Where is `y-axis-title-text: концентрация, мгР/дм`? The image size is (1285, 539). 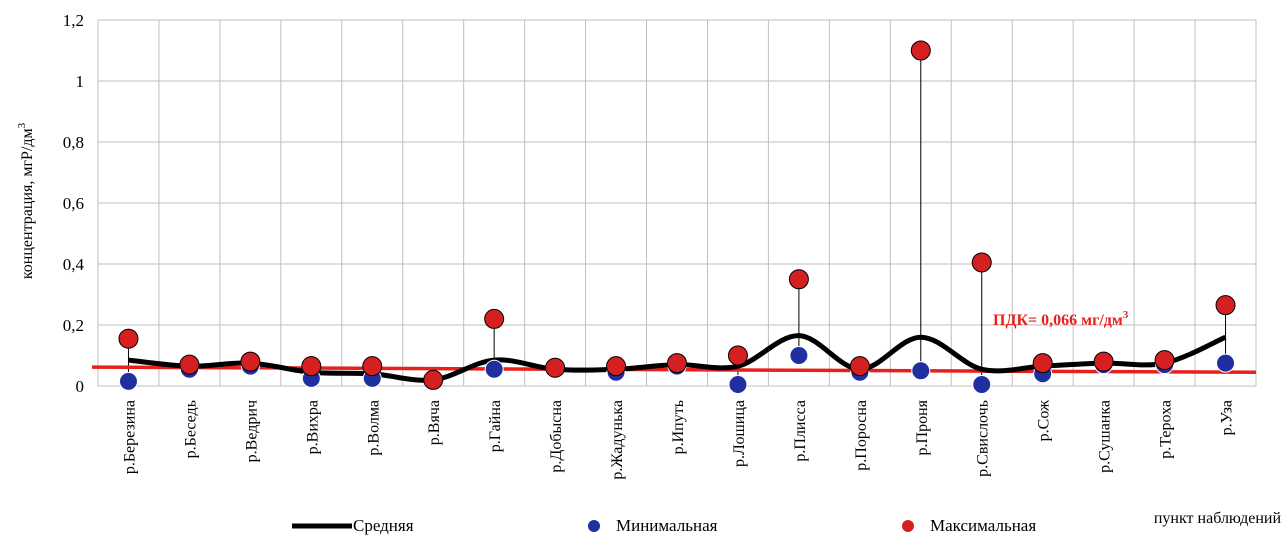
y-axis-title-text: концентрация, мгР/дм is located at coordinates (27, 203).